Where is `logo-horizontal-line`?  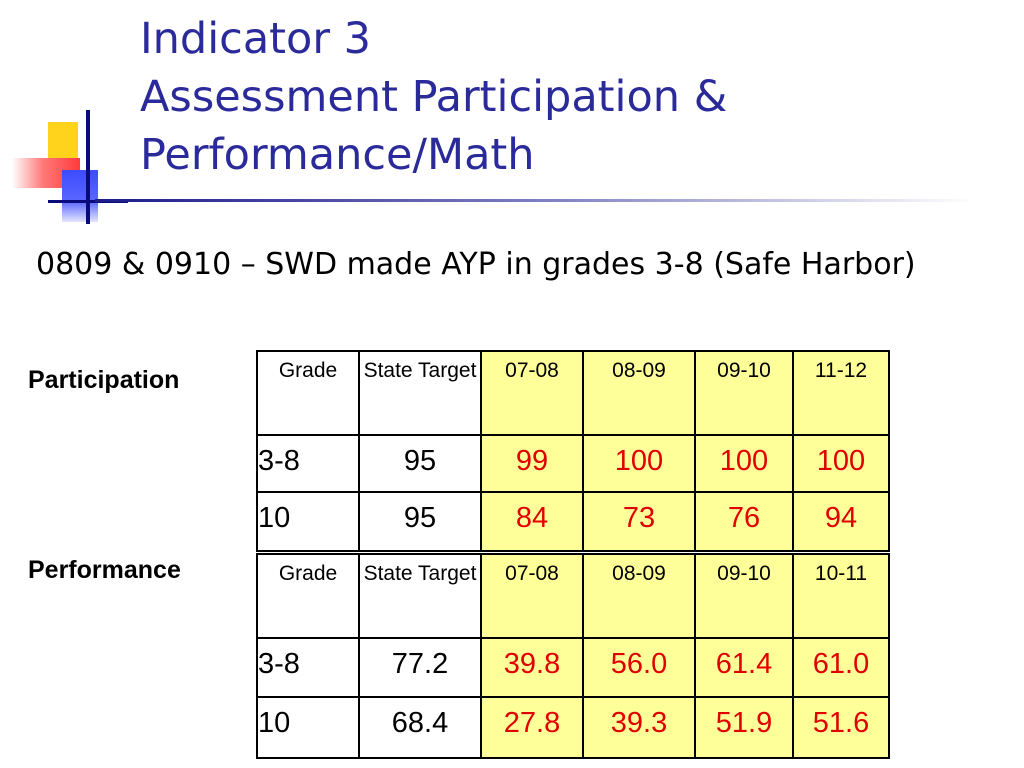
logo-horizontal-line is located at coordinates (88, 201).